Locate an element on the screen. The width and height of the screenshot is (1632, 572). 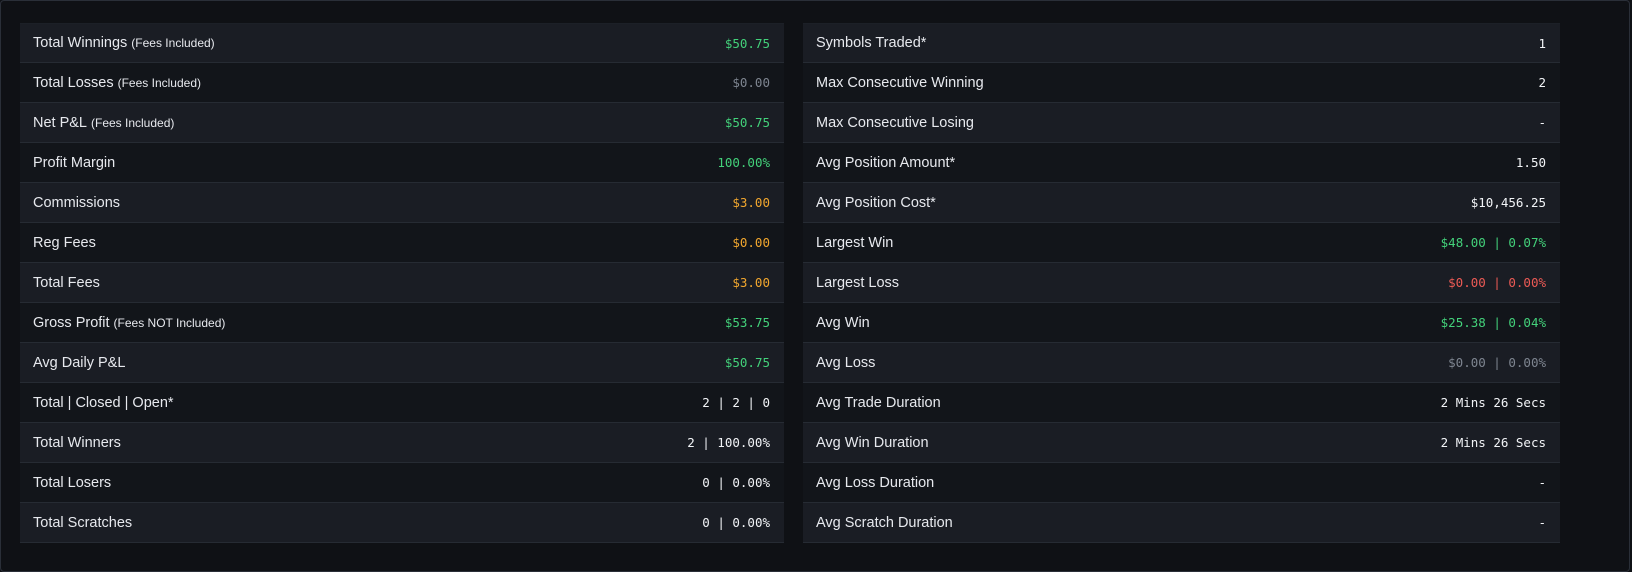
stat-label: Total Winnings (Fees Included) is located at coordinates (124, 43).